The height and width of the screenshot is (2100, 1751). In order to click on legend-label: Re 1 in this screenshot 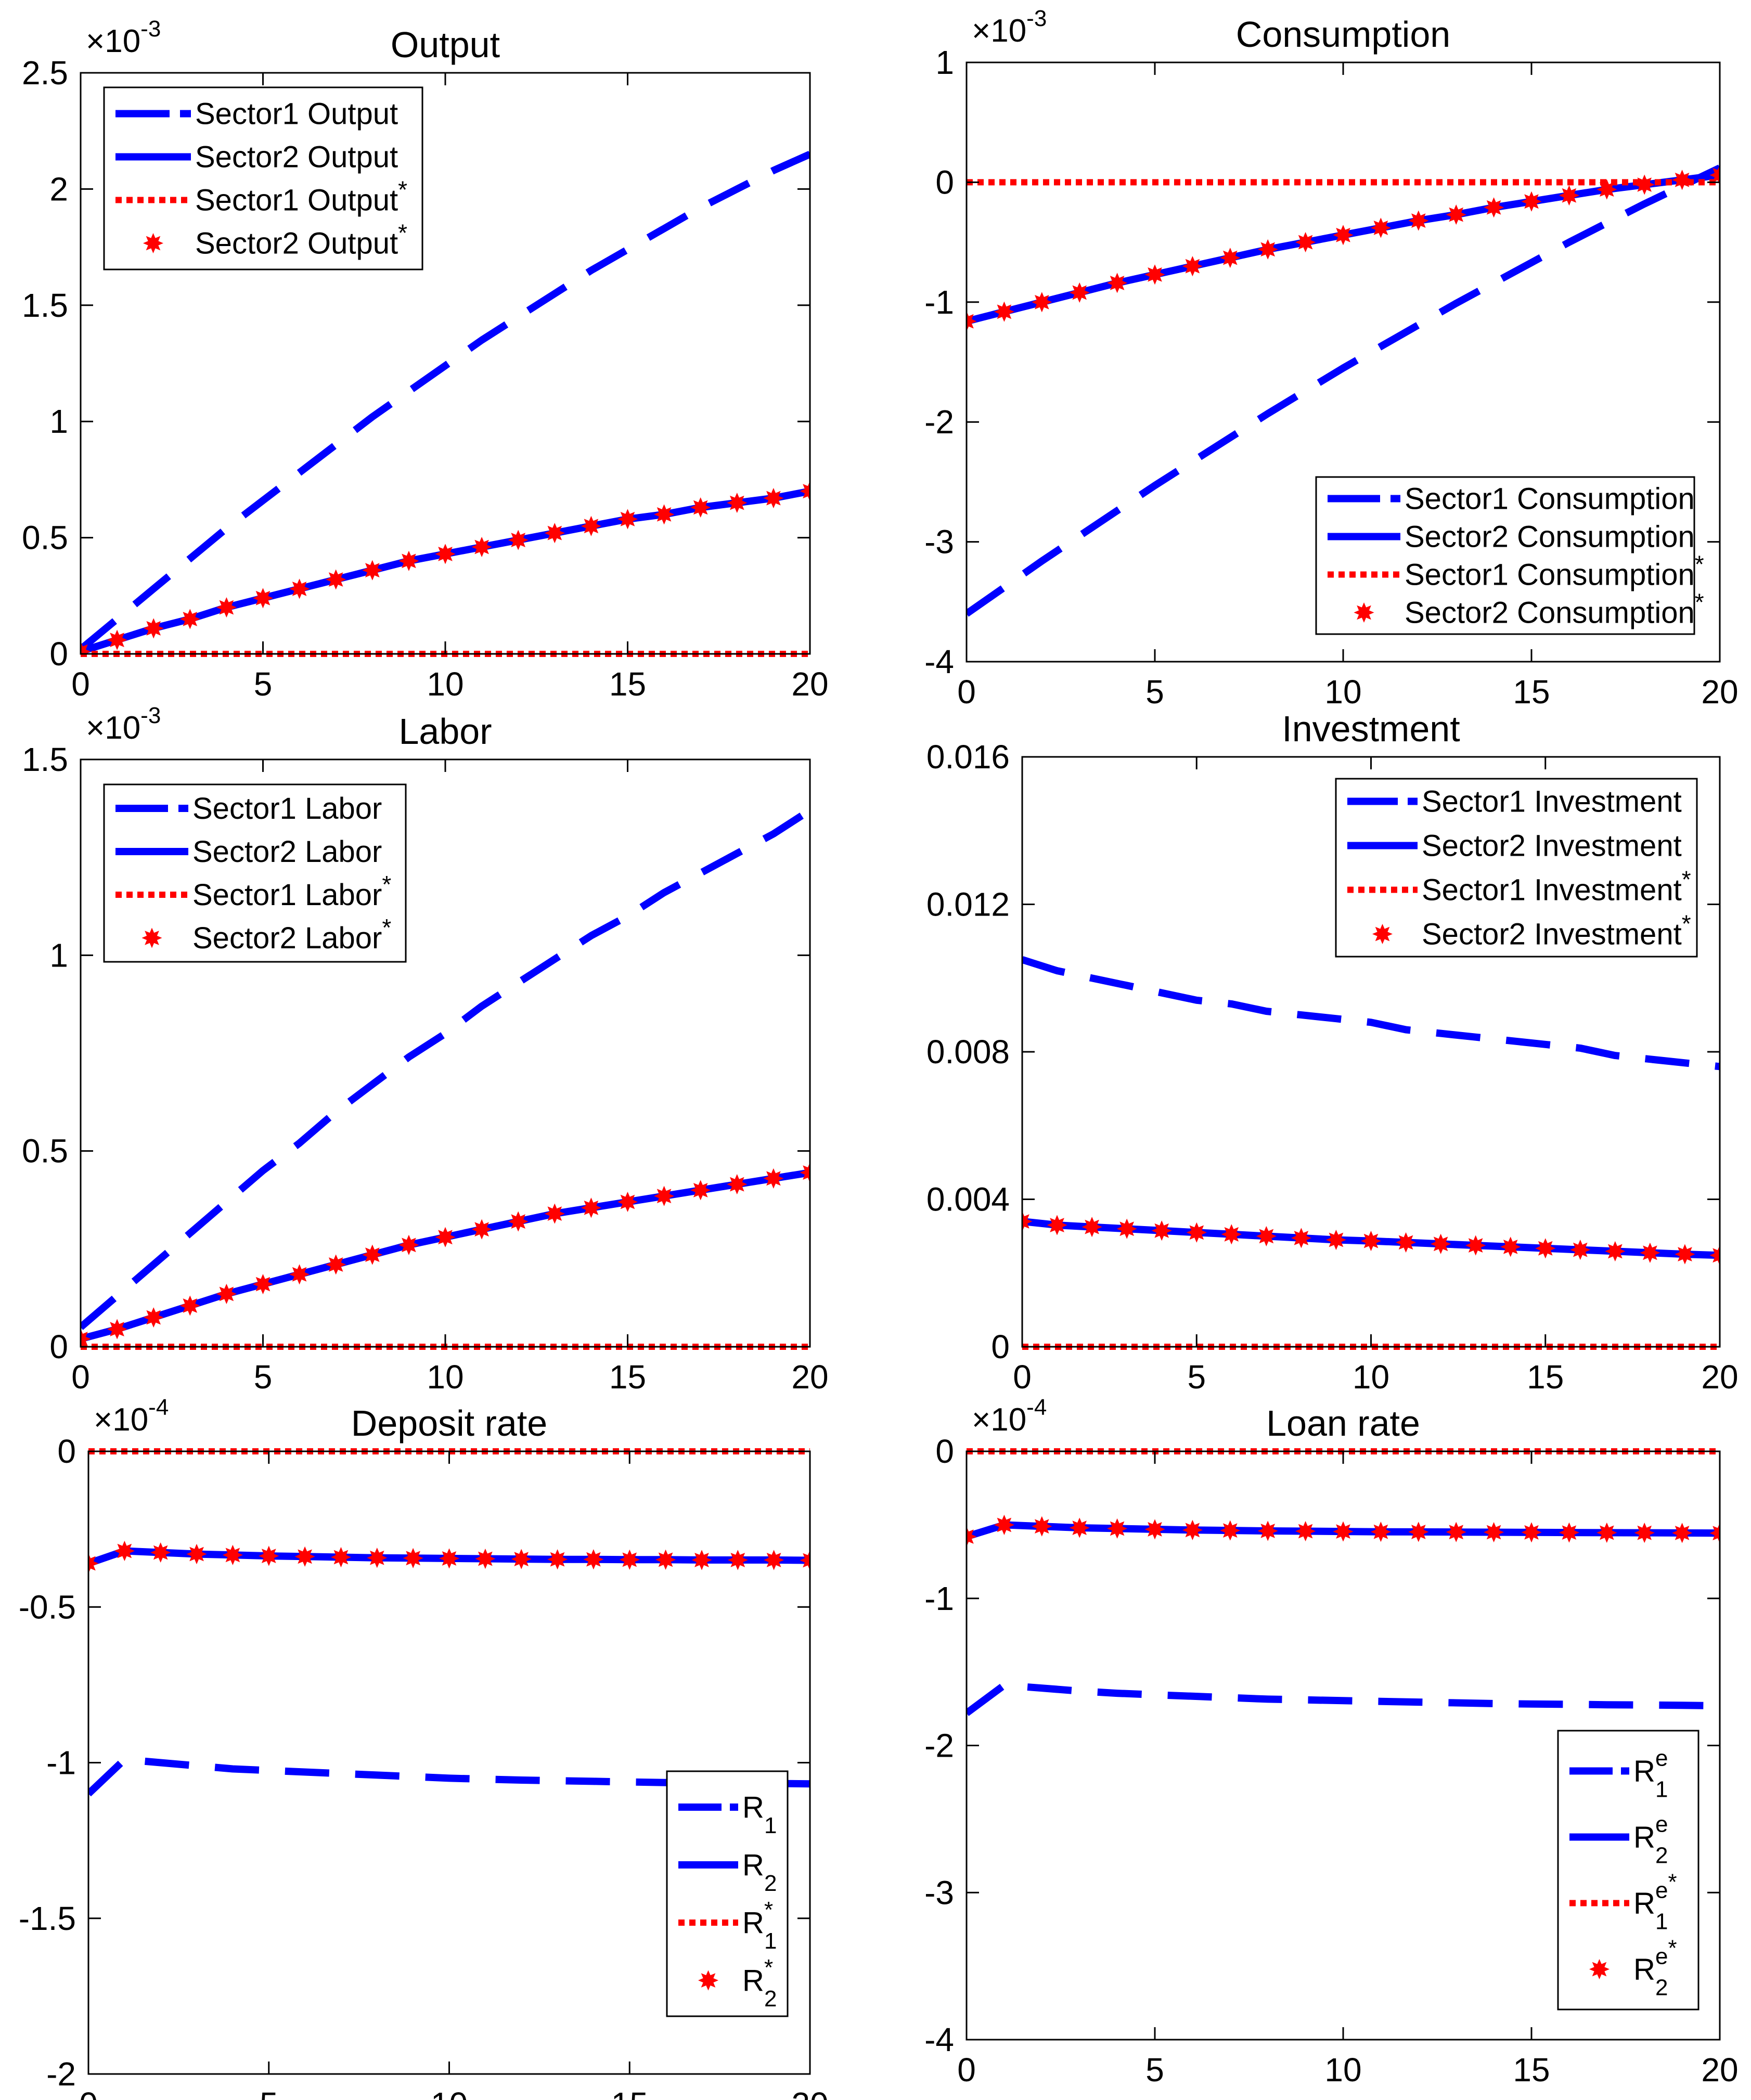, I will do `click(1651, 1774)`.